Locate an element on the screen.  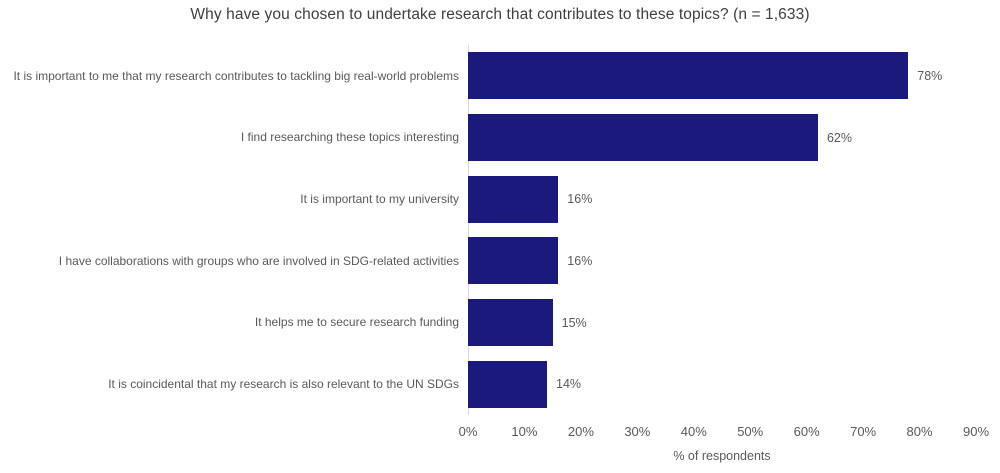
y-axis-line is located at coordinates (468, 230).